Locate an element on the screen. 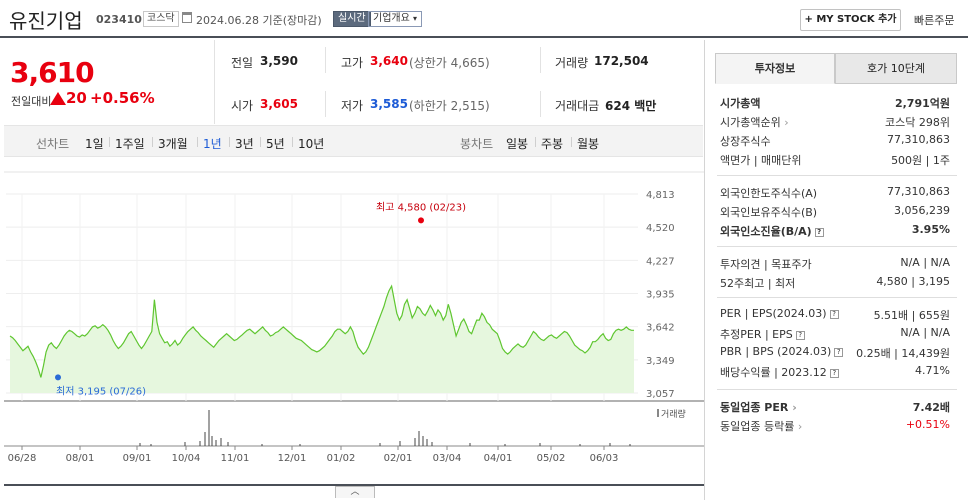 The image size is (968, 500). line-chart-label: 선차트 is located at coordinates (53, 144).